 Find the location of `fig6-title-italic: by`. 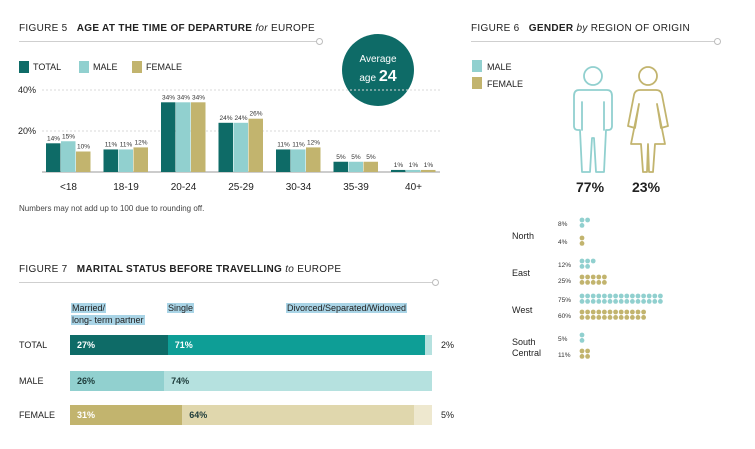

fig6-title-italic: by is located at coordinates (582, 28).